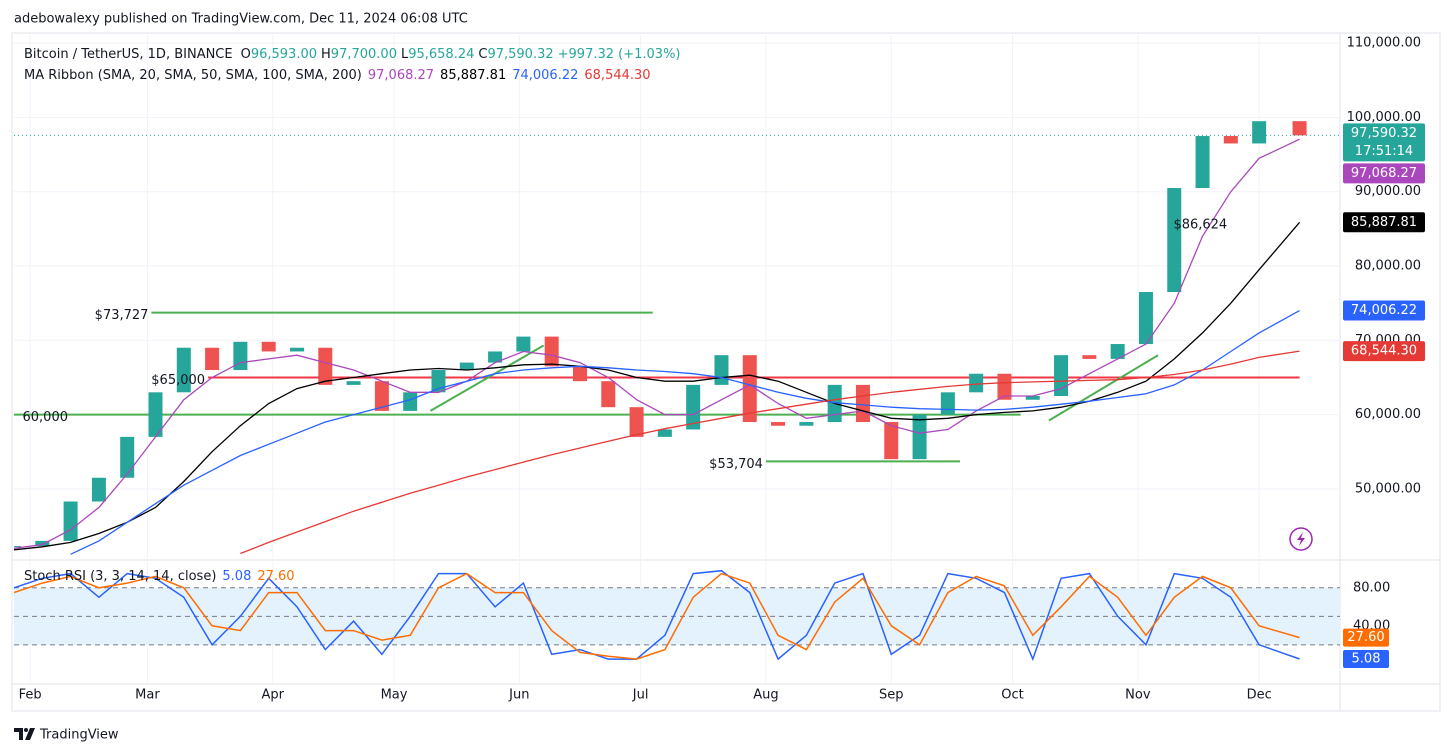 The height and width of the screenshot is (756, 1453). What do you see at coordinates (617, 75) in the screenshot?
I see `ma-value: 68,544.30` at bounding box center [617, 75].